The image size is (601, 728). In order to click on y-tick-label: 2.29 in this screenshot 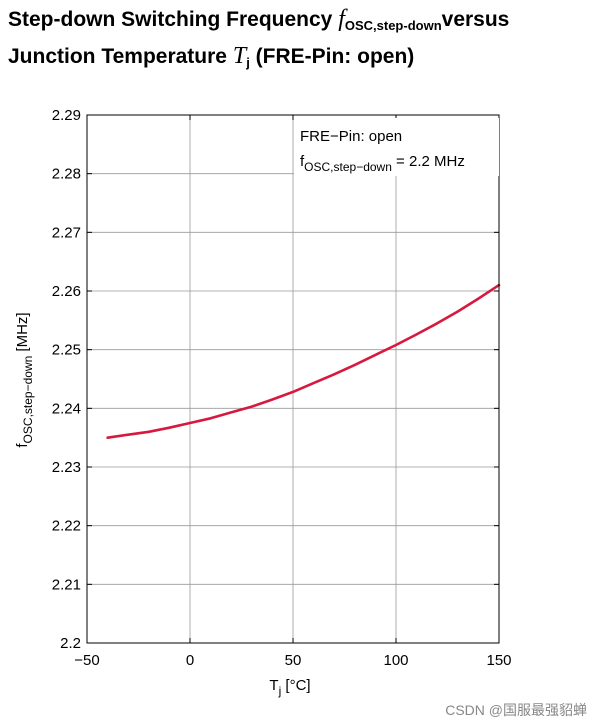, I will do `click(66, 115)`.